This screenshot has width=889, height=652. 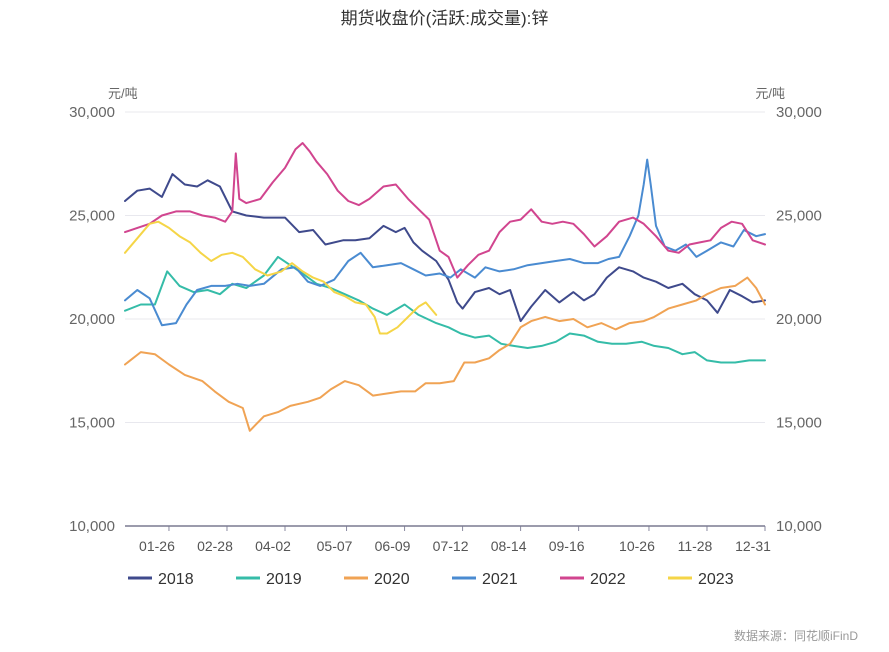 I want to click on legend-item-2023: 2023, so click(x=701, y=579).